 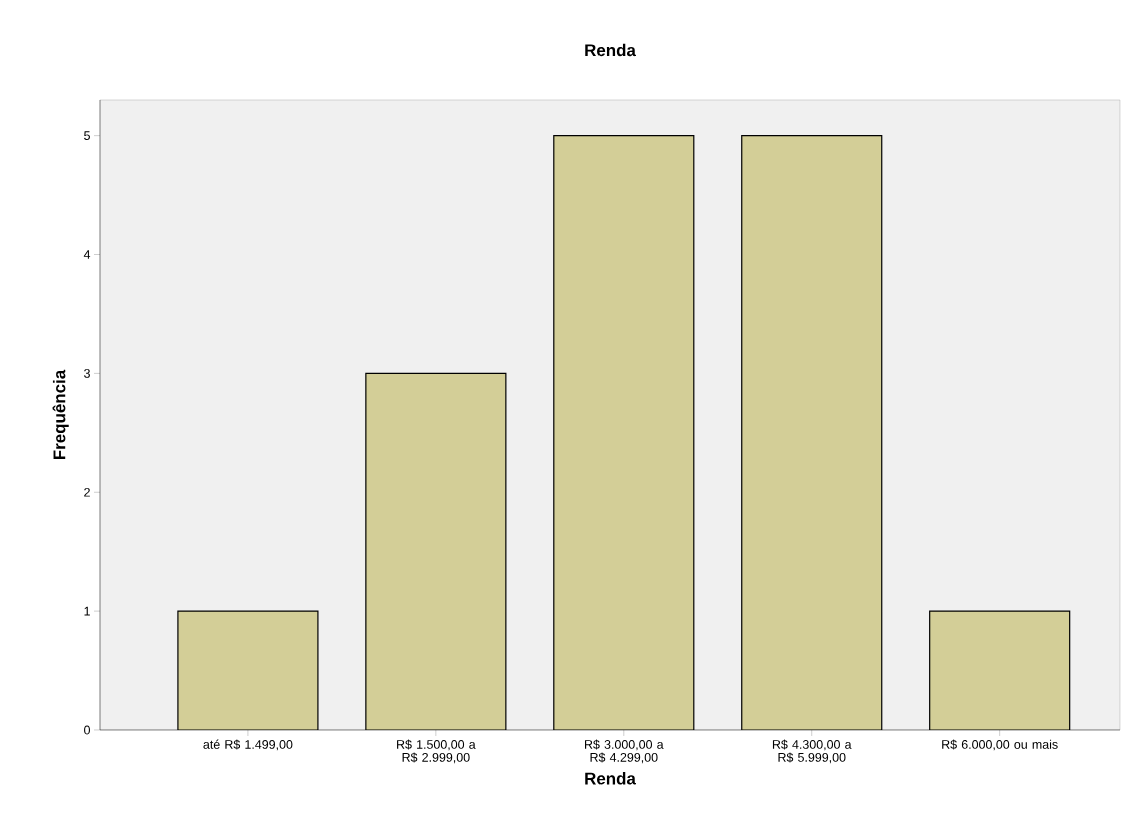 What do you see at coordinates (248, 745) in the screenshot?
I see `x-tick-label: até R$ 1.499,00` at bounding box center [248, 745].